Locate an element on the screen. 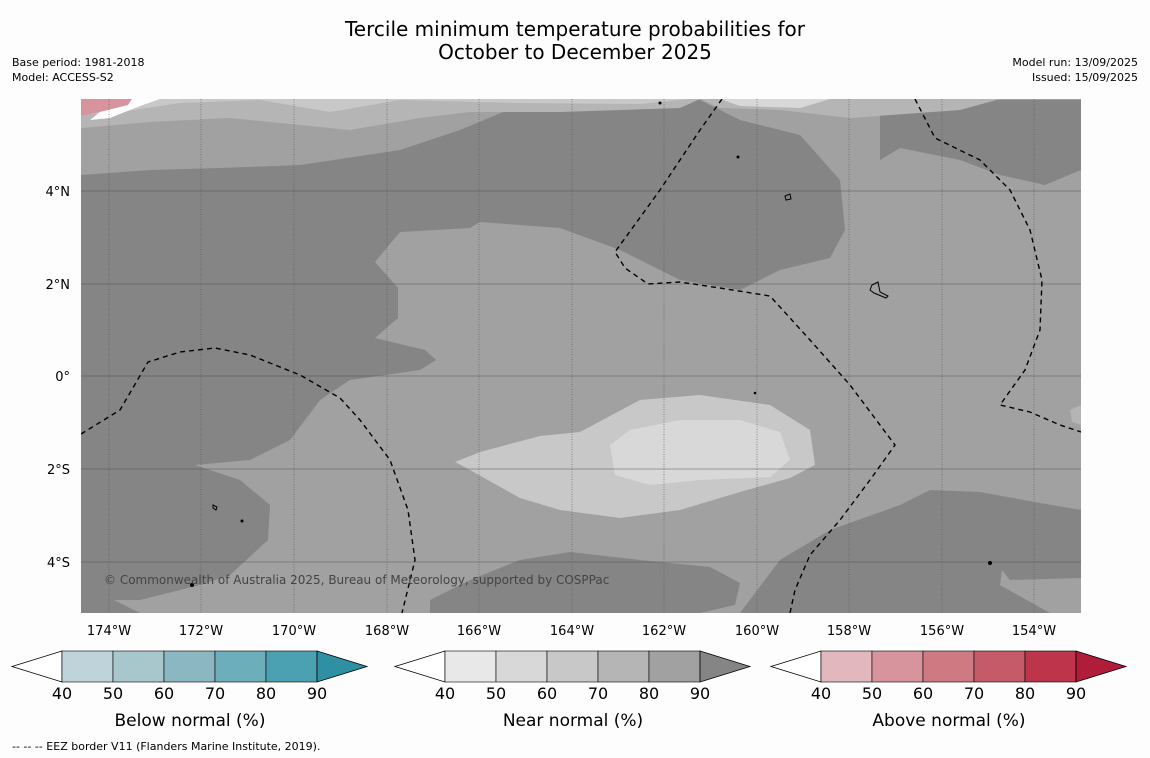 The image size is (1150, 758). legend-near-max-arrow is located at coordinates (725, 666).